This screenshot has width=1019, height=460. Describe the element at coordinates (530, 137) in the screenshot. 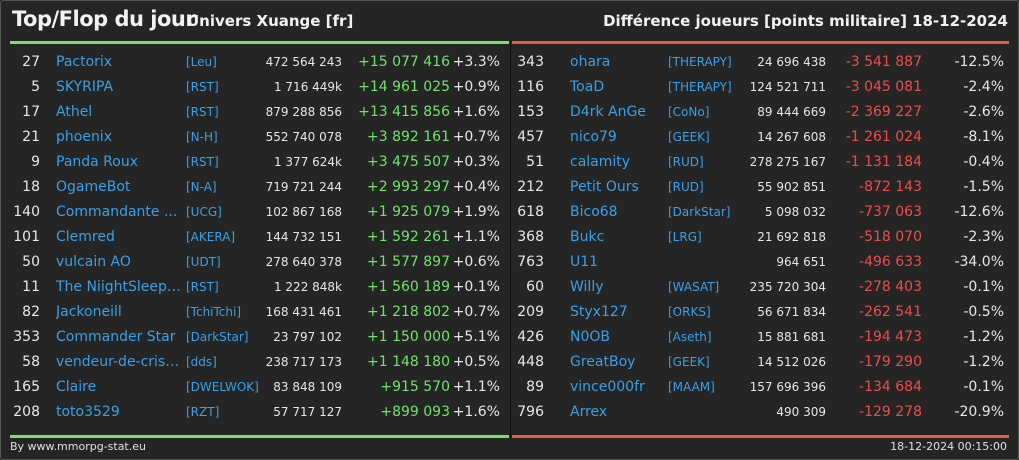

I see `rank-cell: 457` at that location.